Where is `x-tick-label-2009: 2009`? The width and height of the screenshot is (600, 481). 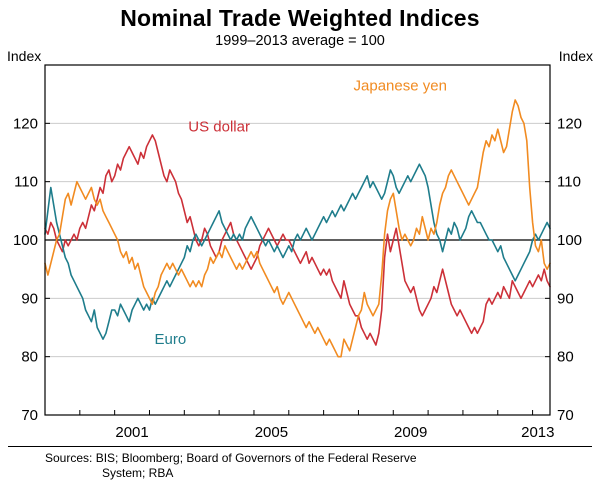
x-tick-label-2009: 2009 is located at coordinates (410, 432).